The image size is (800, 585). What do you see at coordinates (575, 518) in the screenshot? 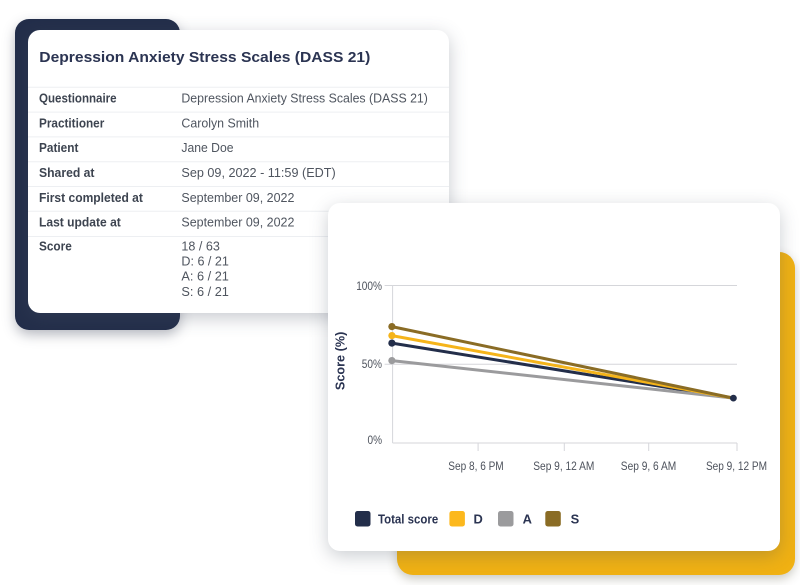
I see `svg-text: S` at bounding box center [575, 518].